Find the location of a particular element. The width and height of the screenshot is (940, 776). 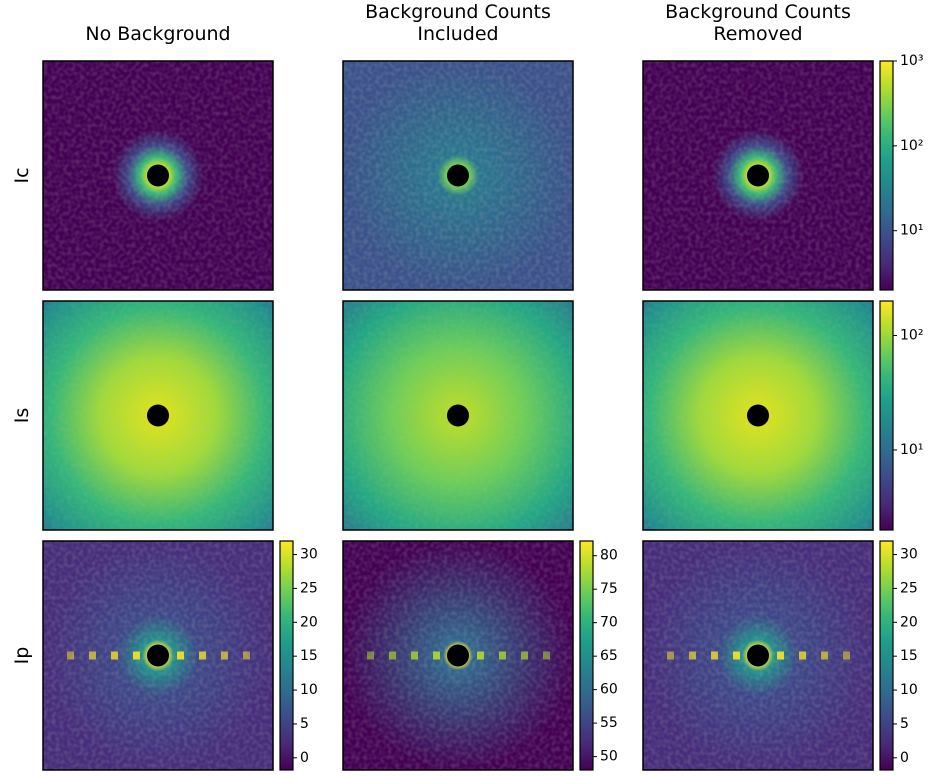

colorbar-tick-label: 60 is located at coordinates (609, 690).